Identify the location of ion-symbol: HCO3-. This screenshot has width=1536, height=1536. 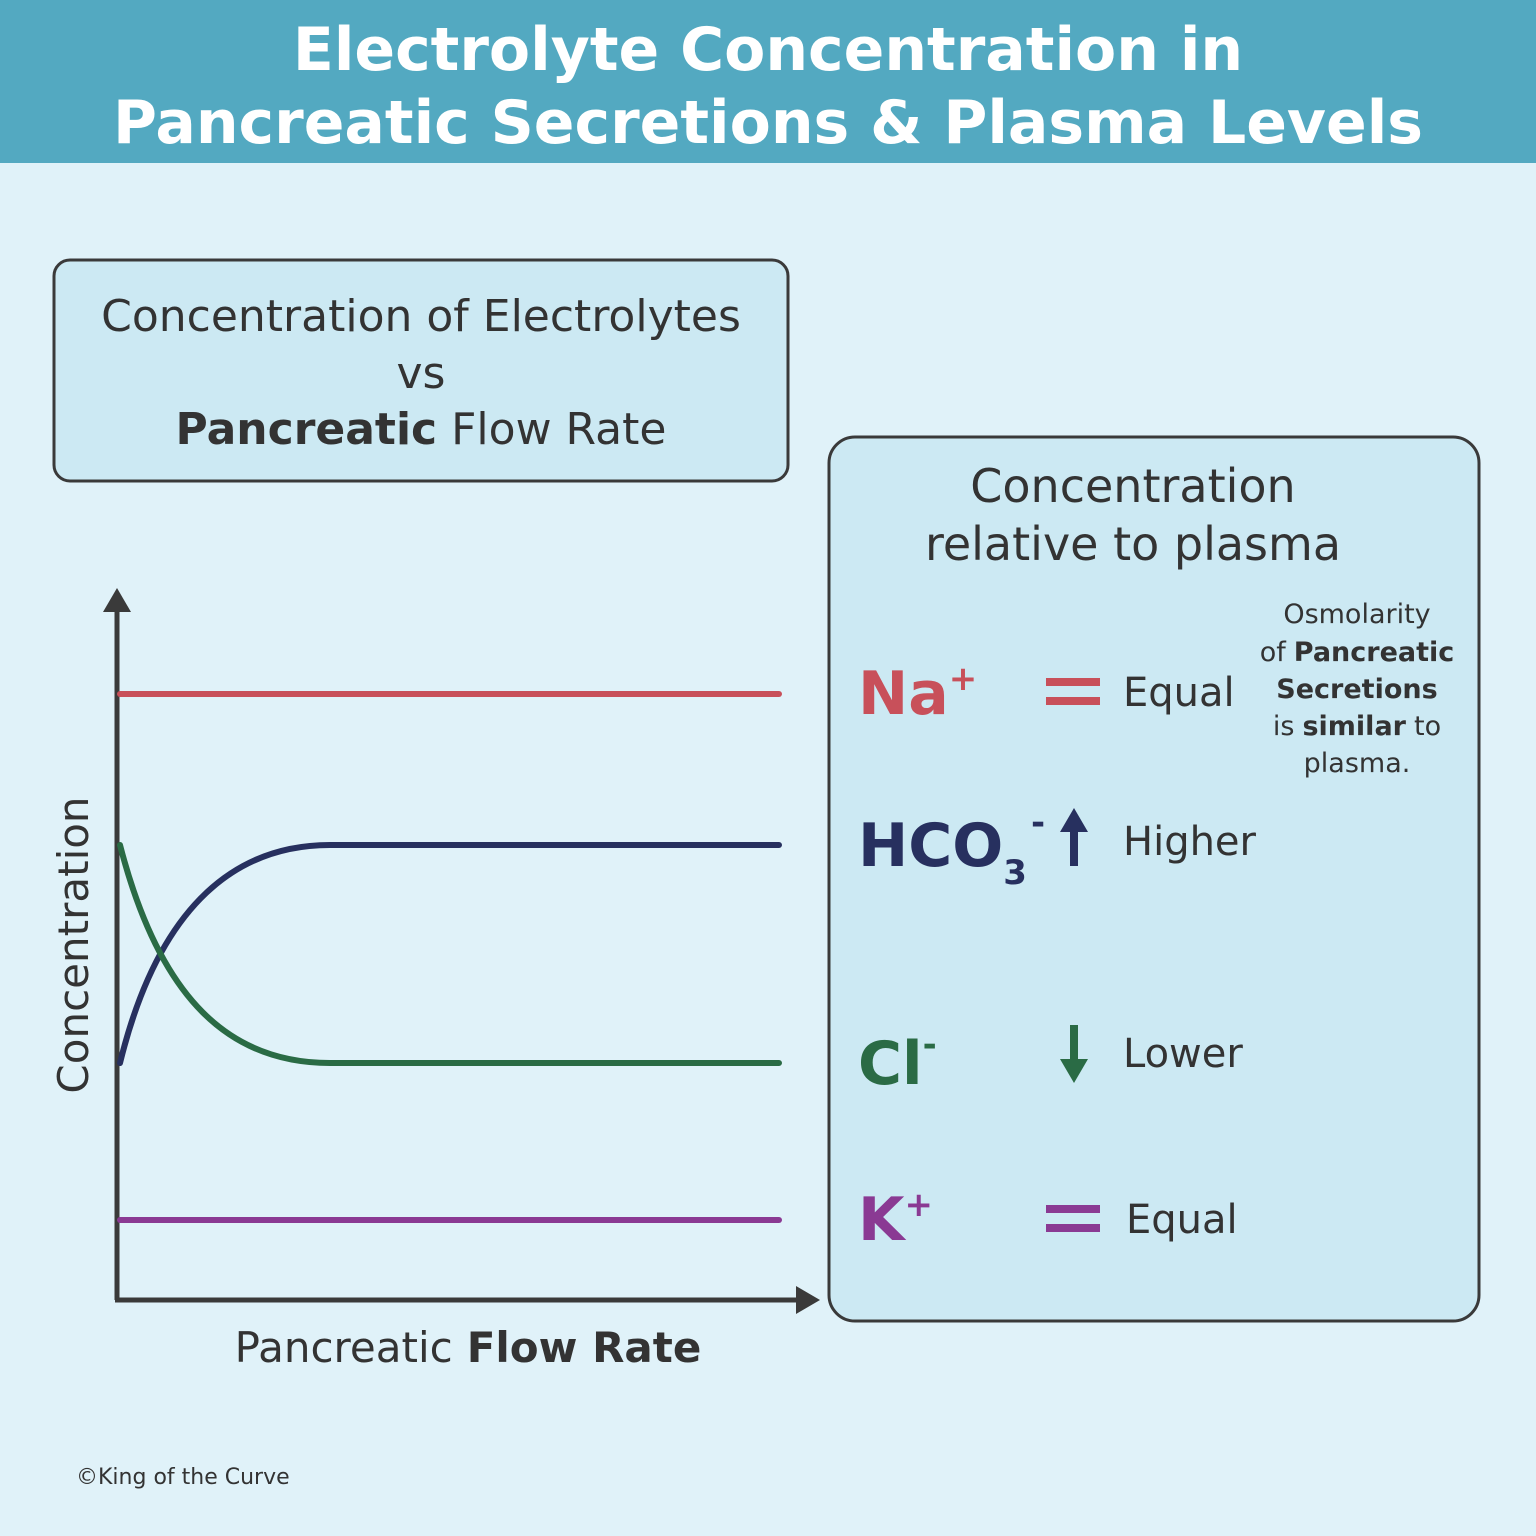
(951, 848).